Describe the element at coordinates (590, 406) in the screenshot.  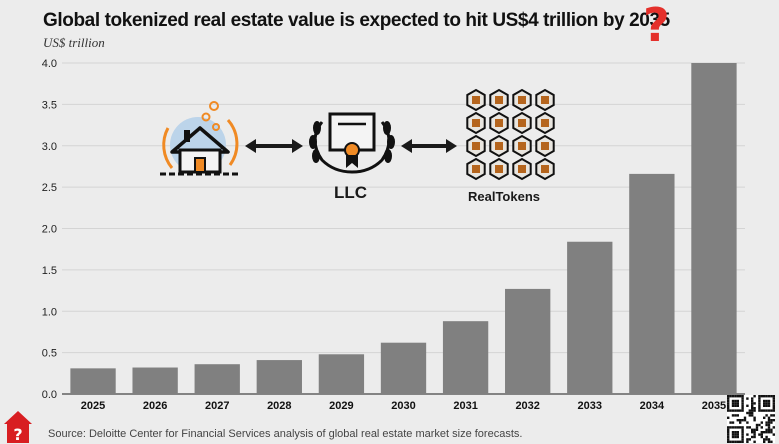
I see `x-tick-label: 2033` at that location.